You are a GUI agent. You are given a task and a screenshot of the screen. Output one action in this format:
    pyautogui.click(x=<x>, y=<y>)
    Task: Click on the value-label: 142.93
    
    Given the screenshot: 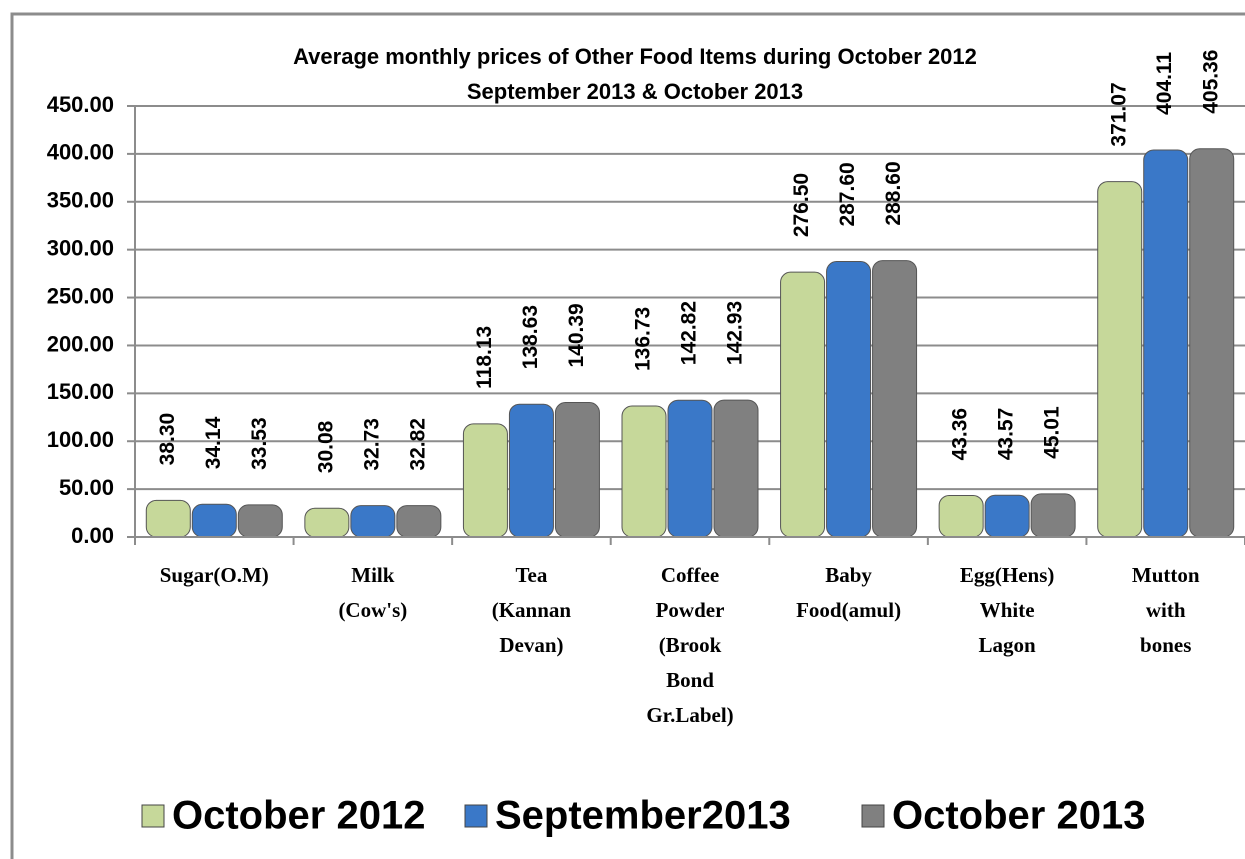 What is the action you would take?
    pyautogui.click(x=735, y=333)
    